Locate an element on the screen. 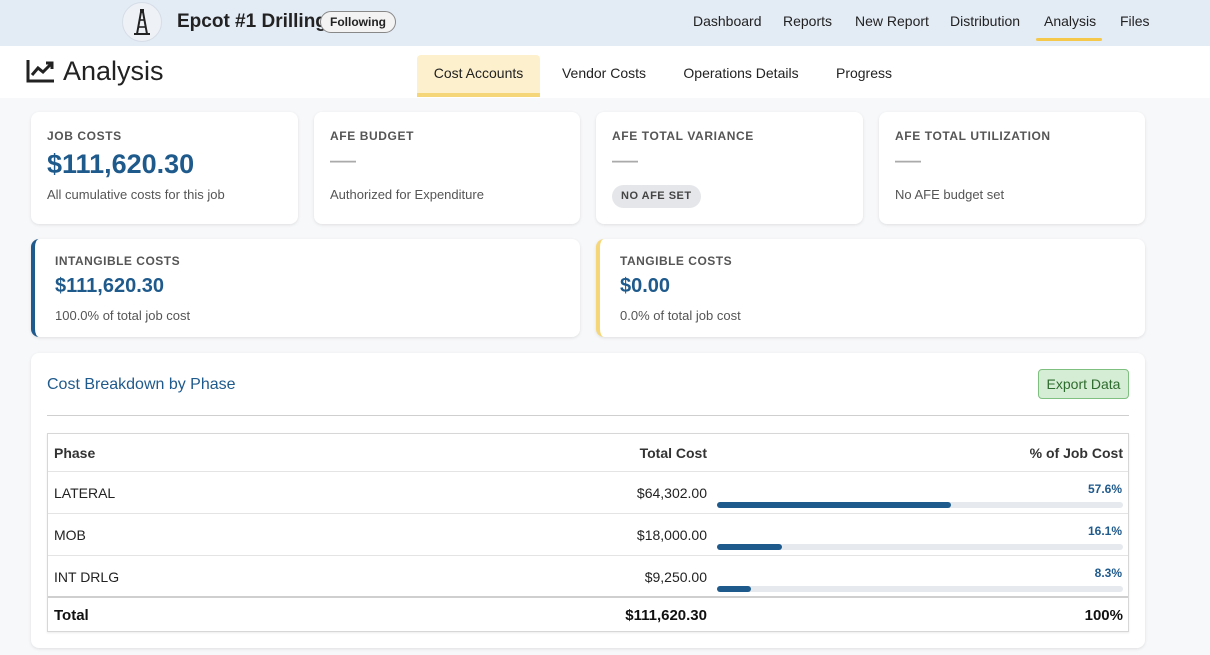 The width and height of the screenshot is (1210, 655). nav-new-report: New Report is located at coordinates (892, 21).